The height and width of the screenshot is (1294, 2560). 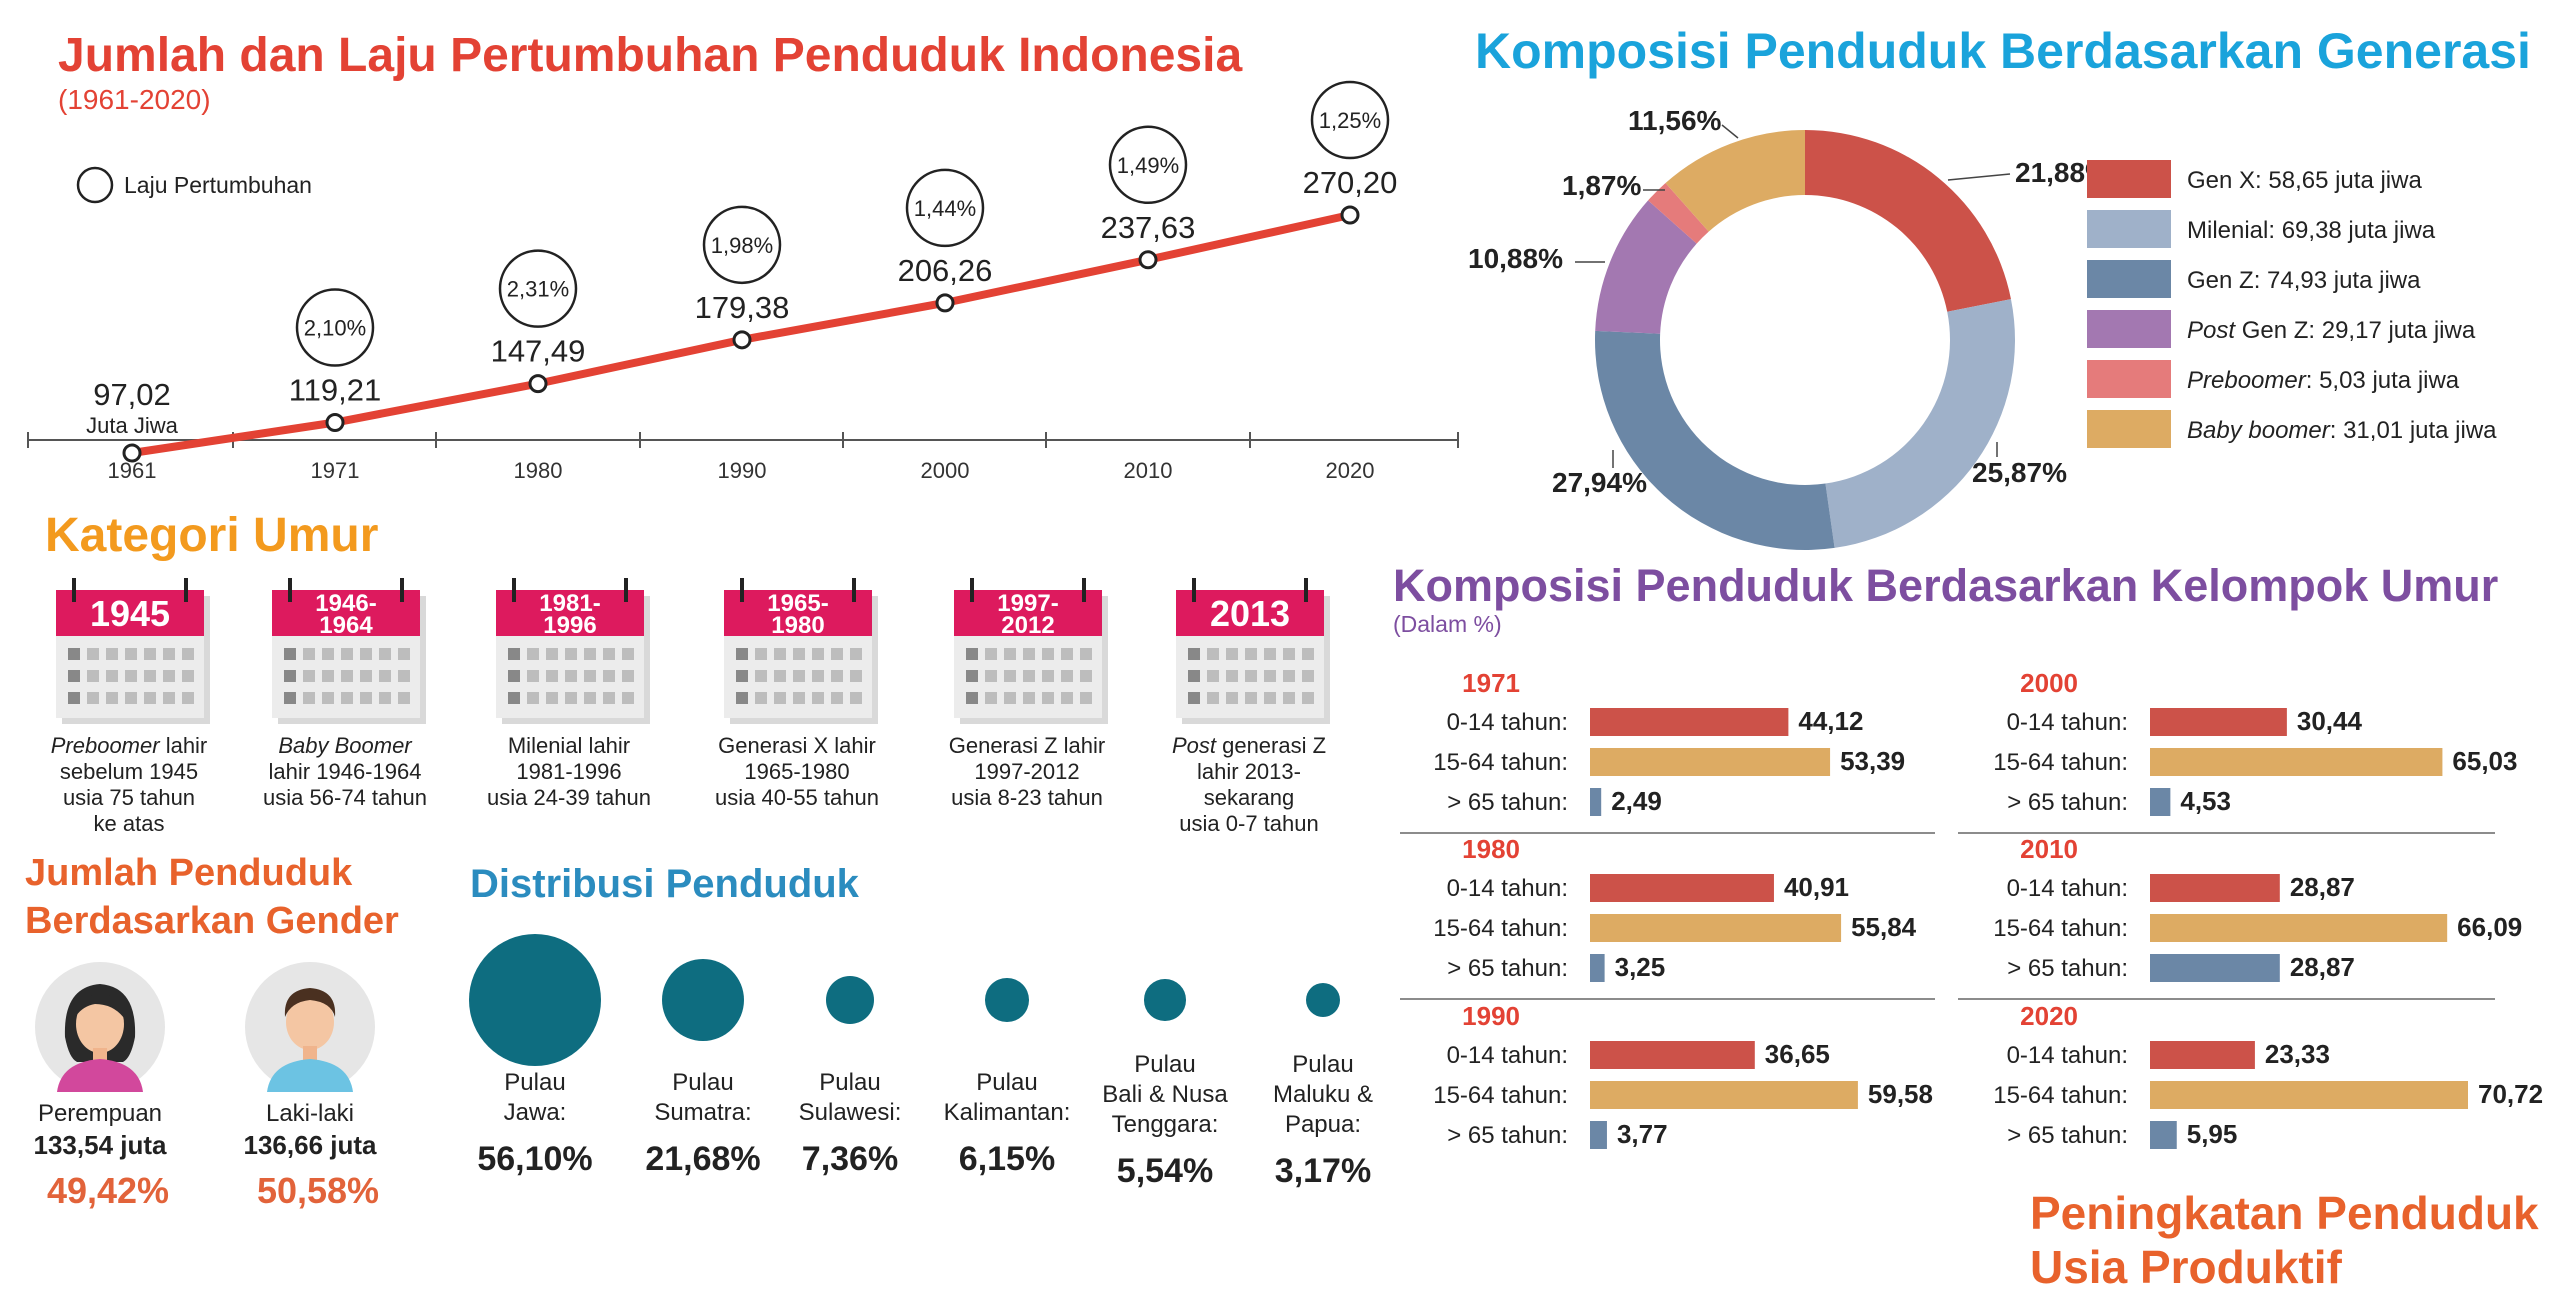 I want to click on island-name-line: Sulawesi:, so click(x=850, y=1112).